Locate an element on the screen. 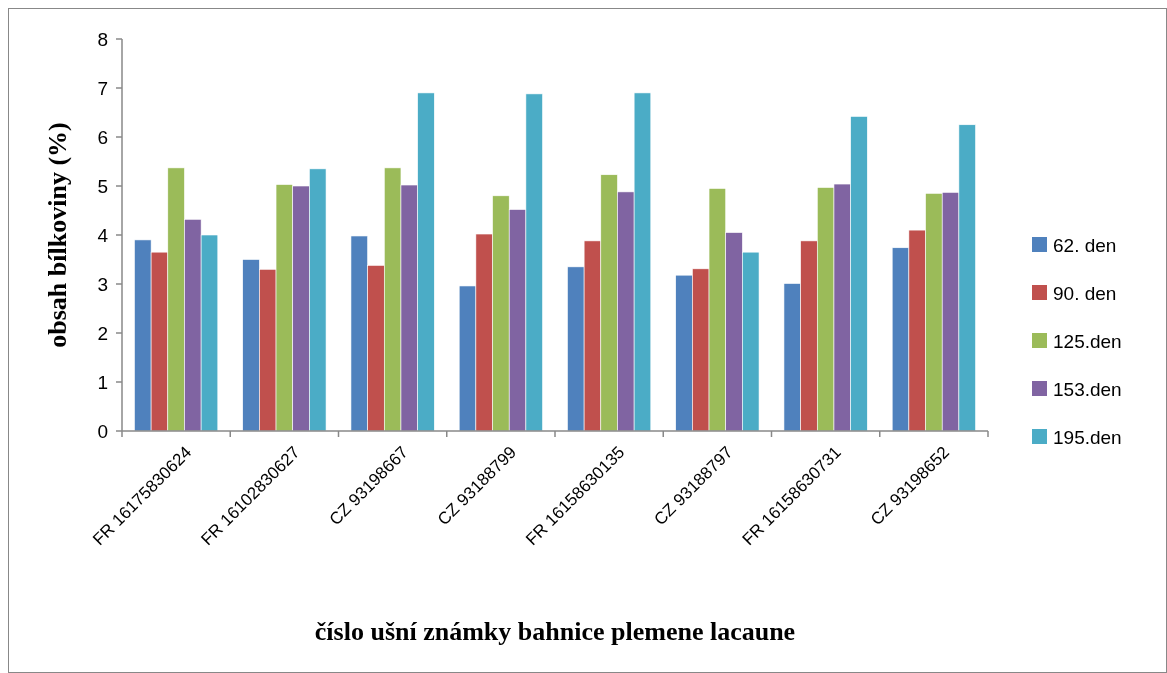 This screenshot has height=673, width=1167. y-tick-label: 7 is located at coordinates (102, 88).